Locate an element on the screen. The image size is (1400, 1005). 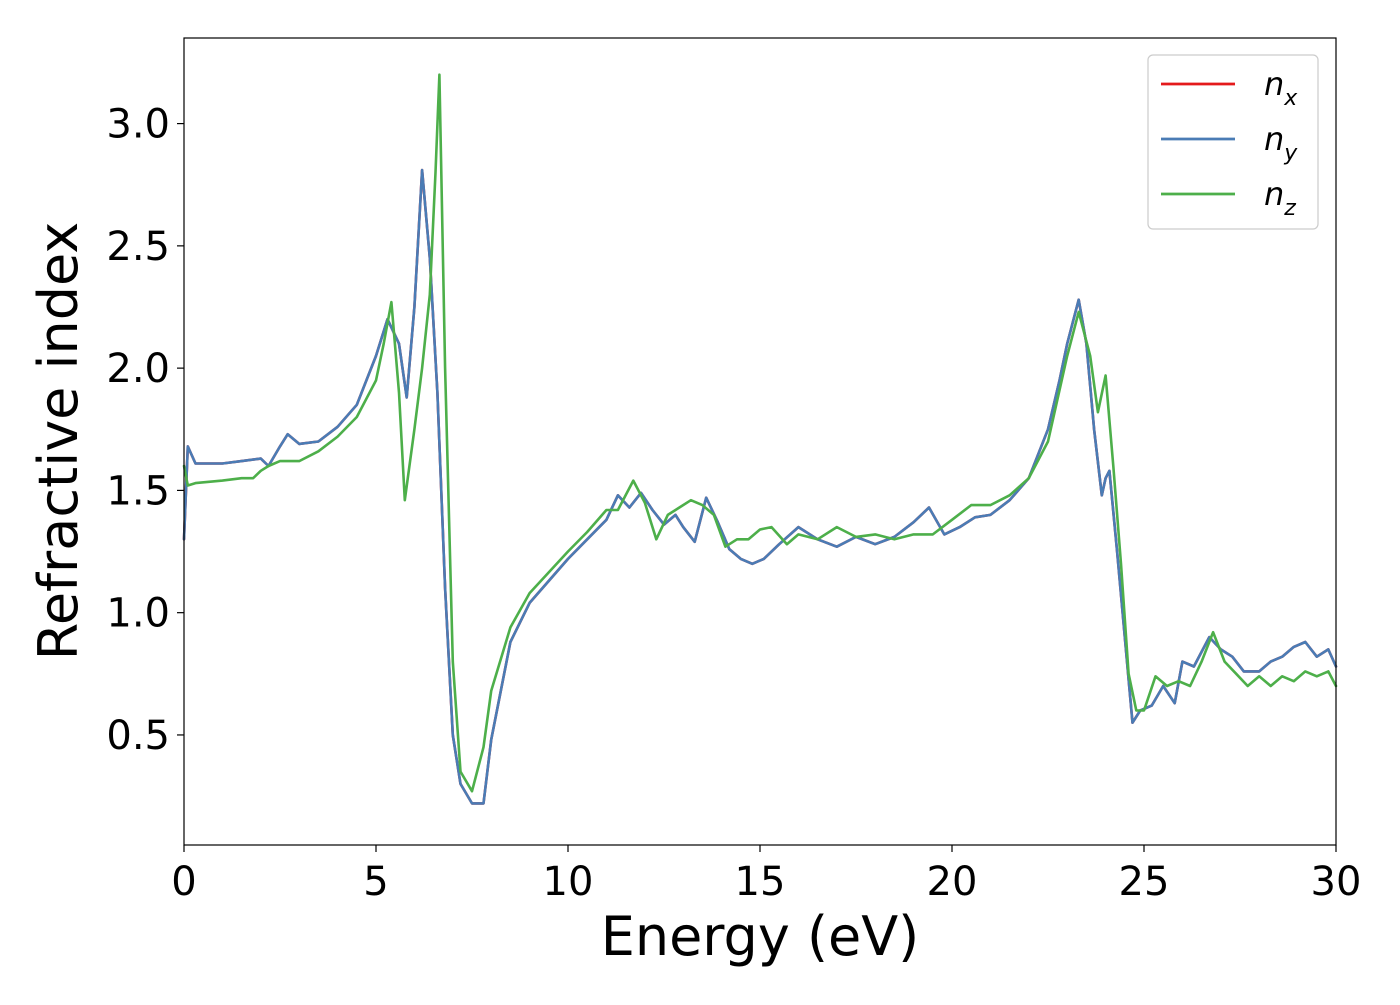
legend-label-n-z: nz is located at coordinates (1280, 198).